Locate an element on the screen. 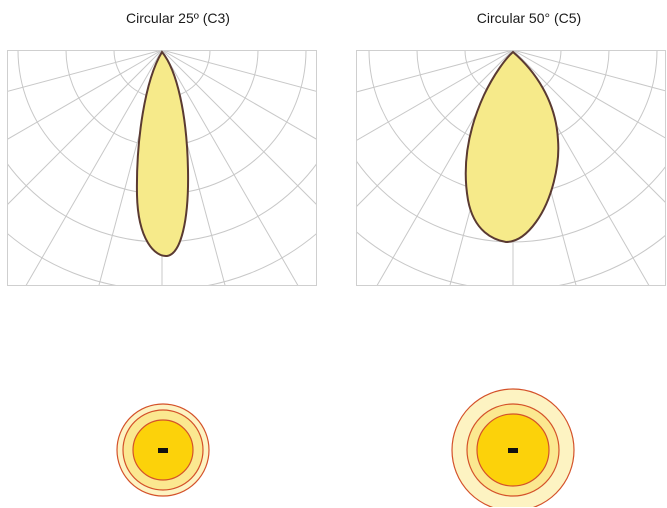  diagram-title-25: Circular 25º (C3) is located at coordinates (178, 18).